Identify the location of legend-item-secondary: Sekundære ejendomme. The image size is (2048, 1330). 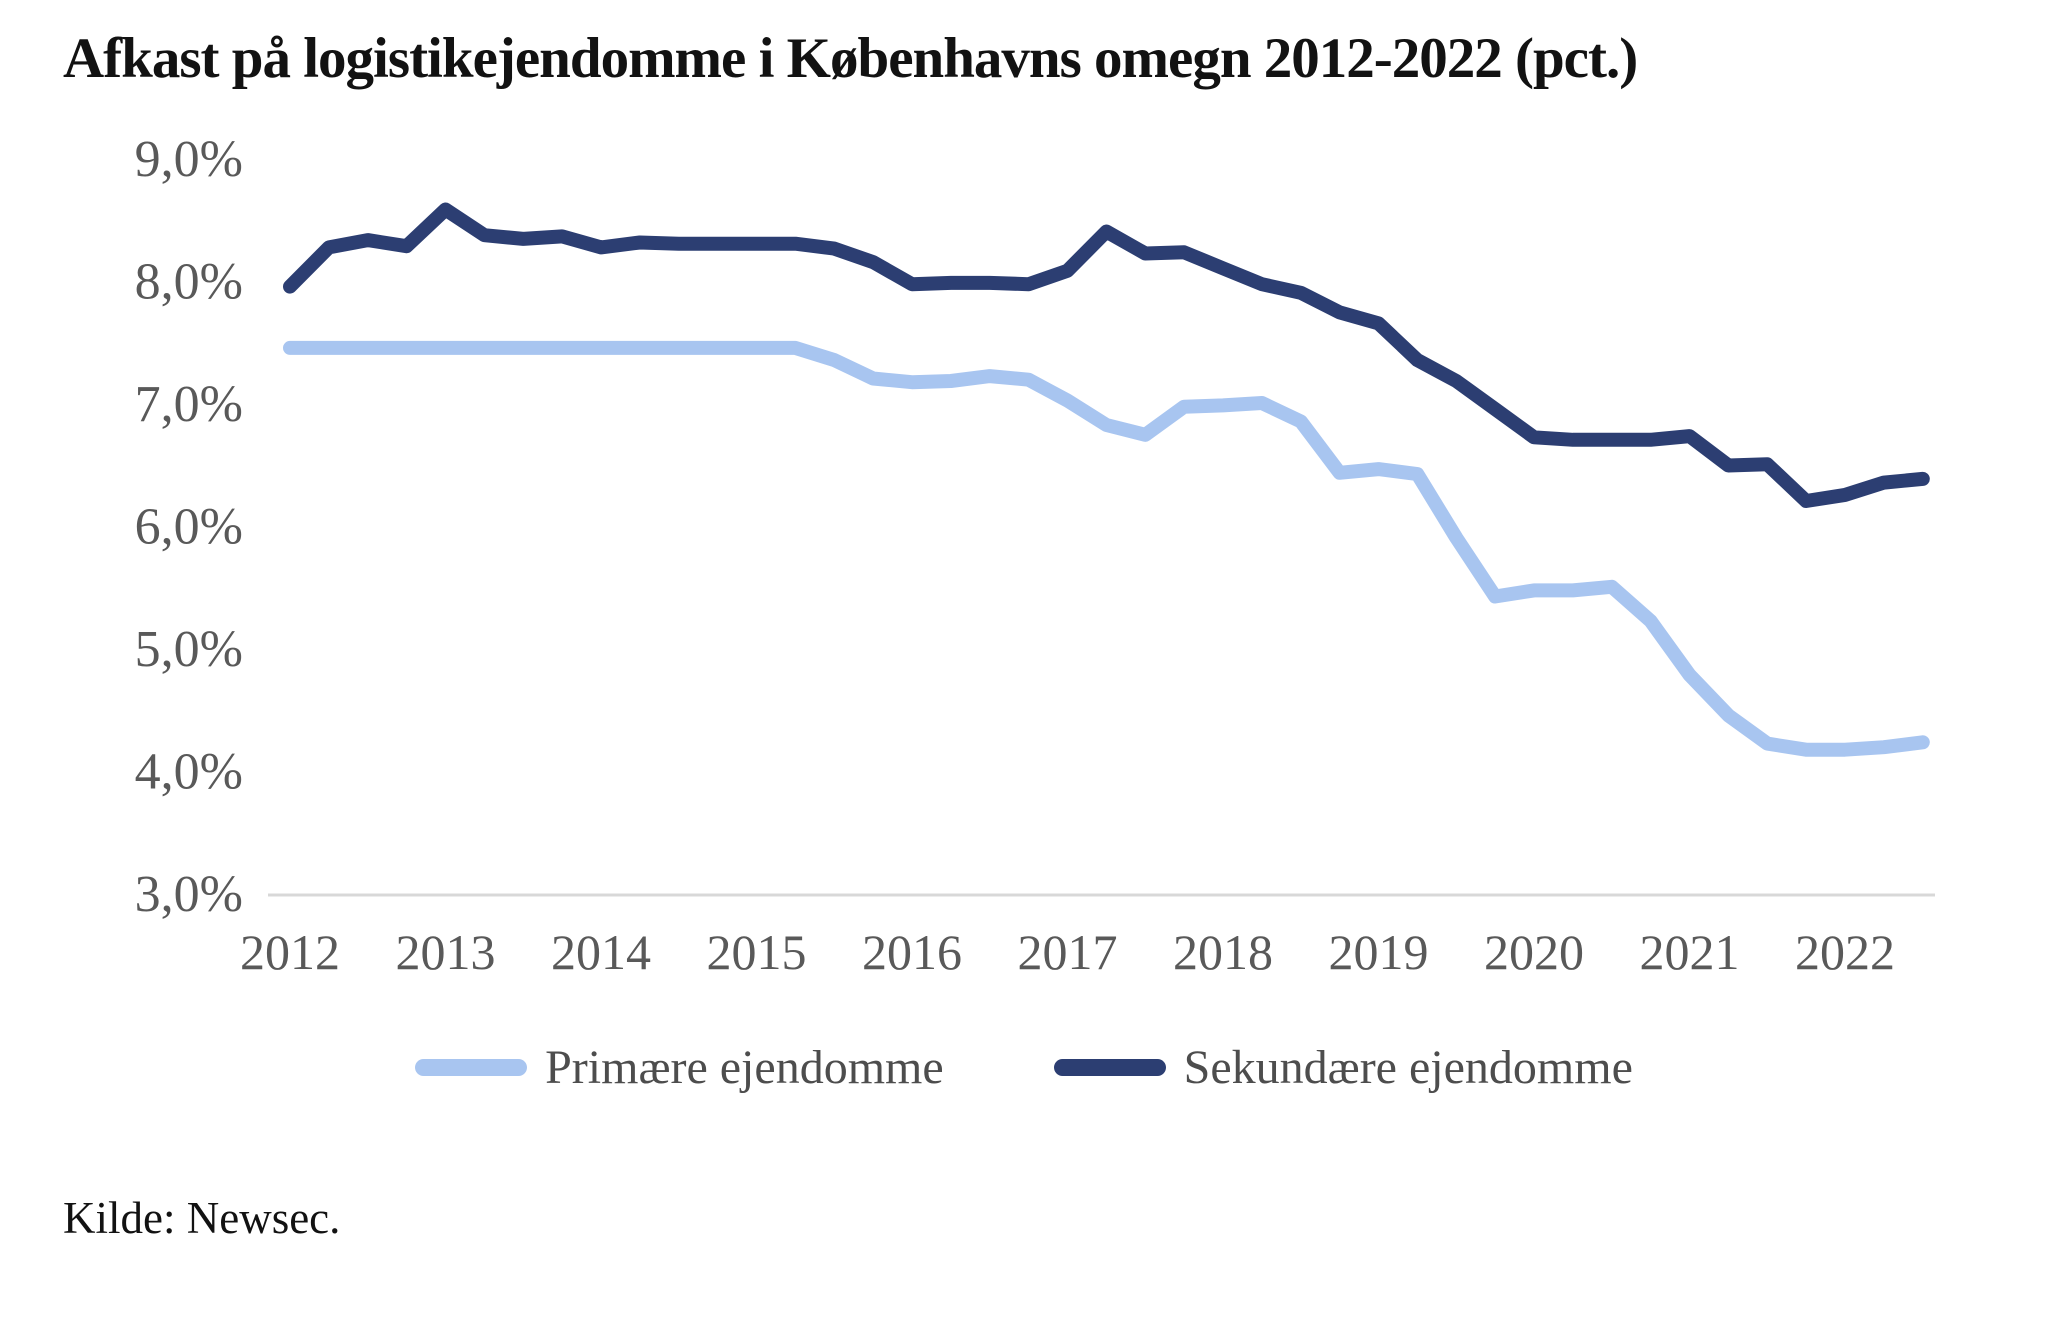
(1343, 1067).